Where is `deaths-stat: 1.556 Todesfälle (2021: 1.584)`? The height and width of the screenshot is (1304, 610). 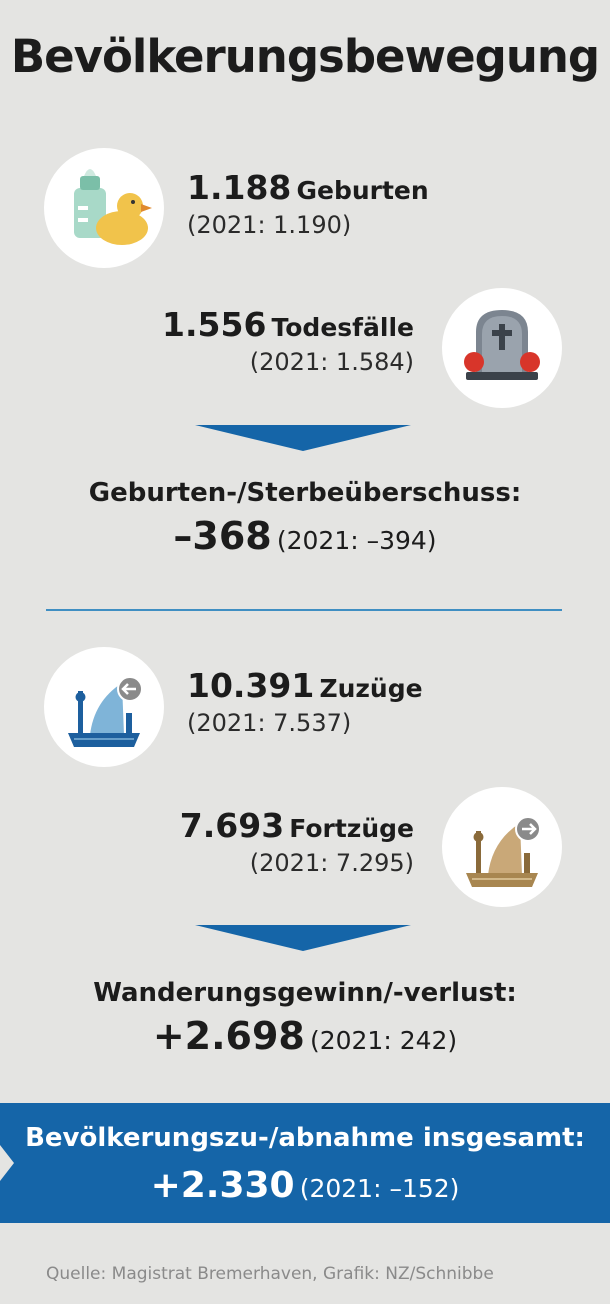 deaths-stat: 1.556 Todesfälle (2021: 1.584) is located at coordinates (288, 340).